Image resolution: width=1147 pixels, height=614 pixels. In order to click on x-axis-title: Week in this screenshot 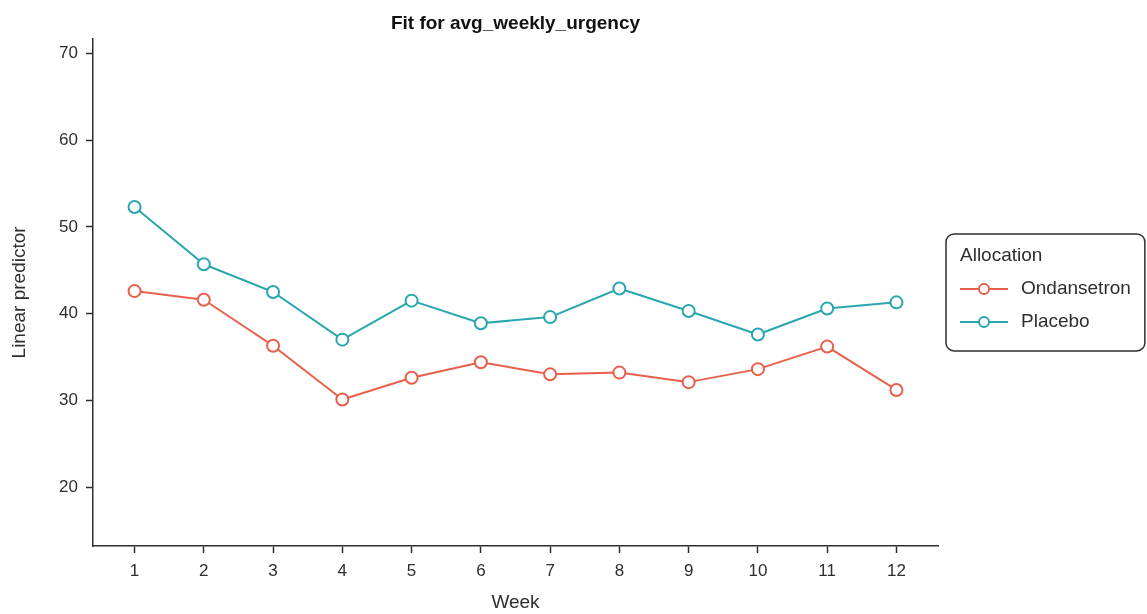, I will do `click(516, 601)`.